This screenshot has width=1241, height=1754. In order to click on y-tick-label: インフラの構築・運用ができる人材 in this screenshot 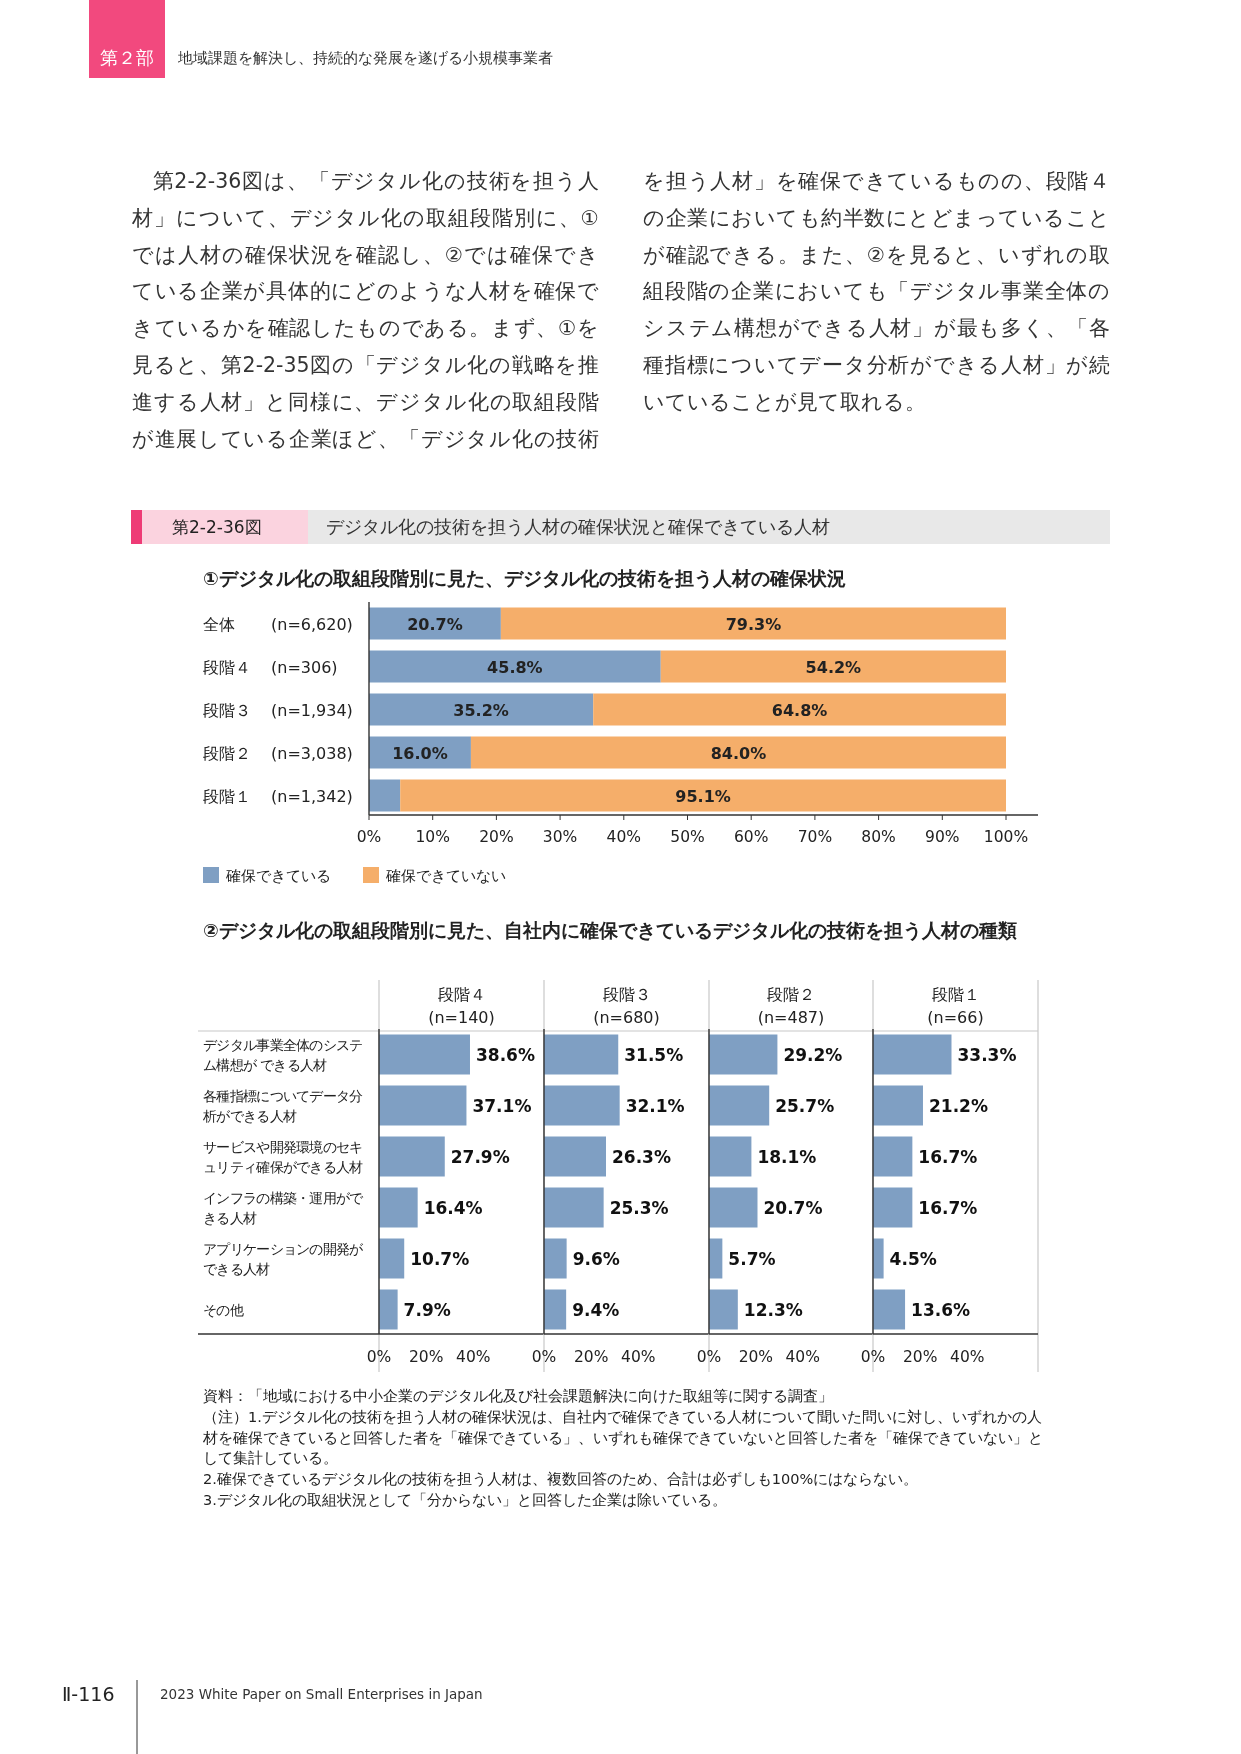, I will do `click(283, 1208)`.